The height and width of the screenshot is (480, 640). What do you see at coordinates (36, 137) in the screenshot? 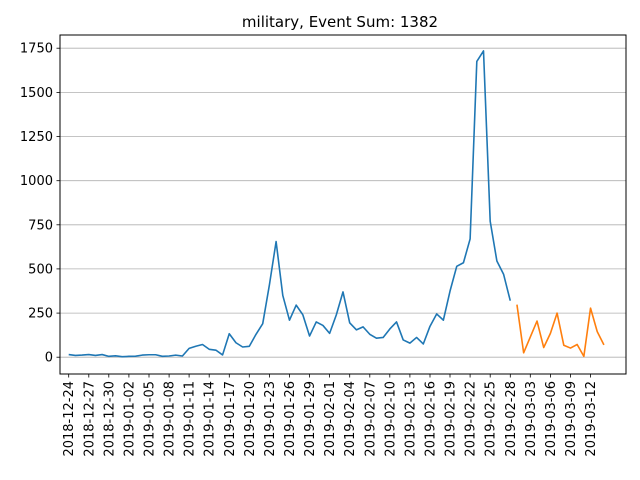
I see `y-tick-label: 1250` at bounding box center [36, 137].